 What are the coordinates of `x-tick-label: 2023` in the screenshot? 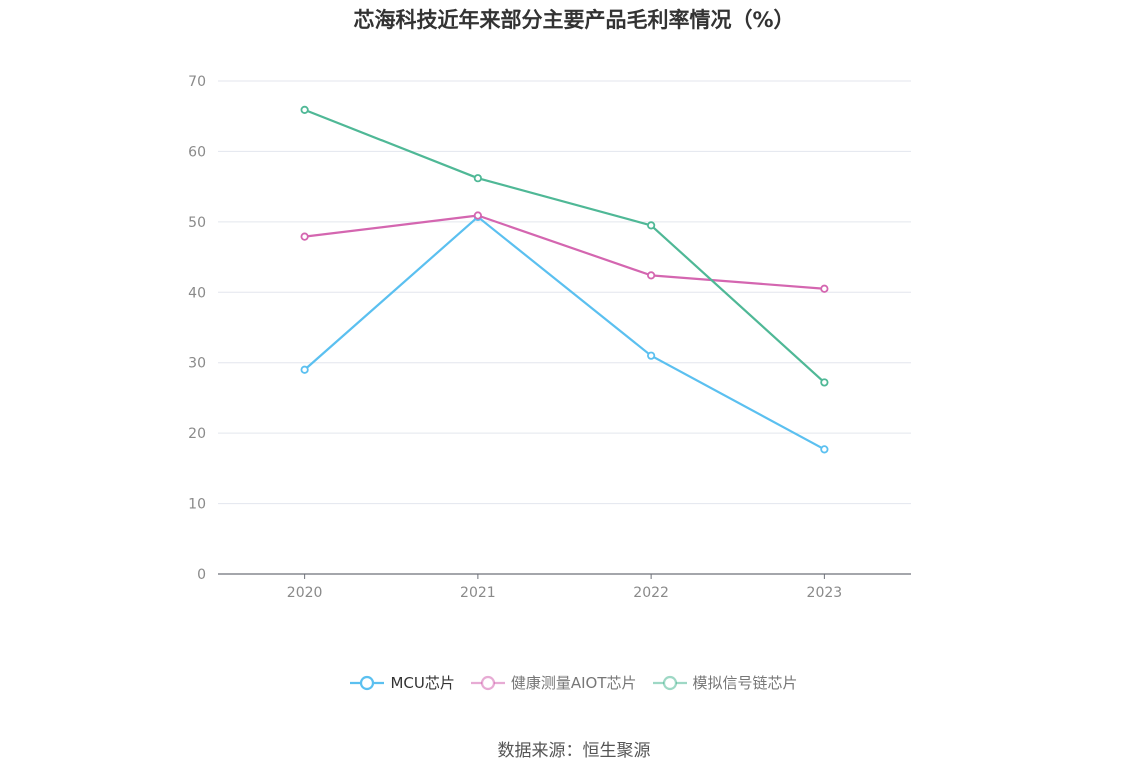 It's located at (825, 593).